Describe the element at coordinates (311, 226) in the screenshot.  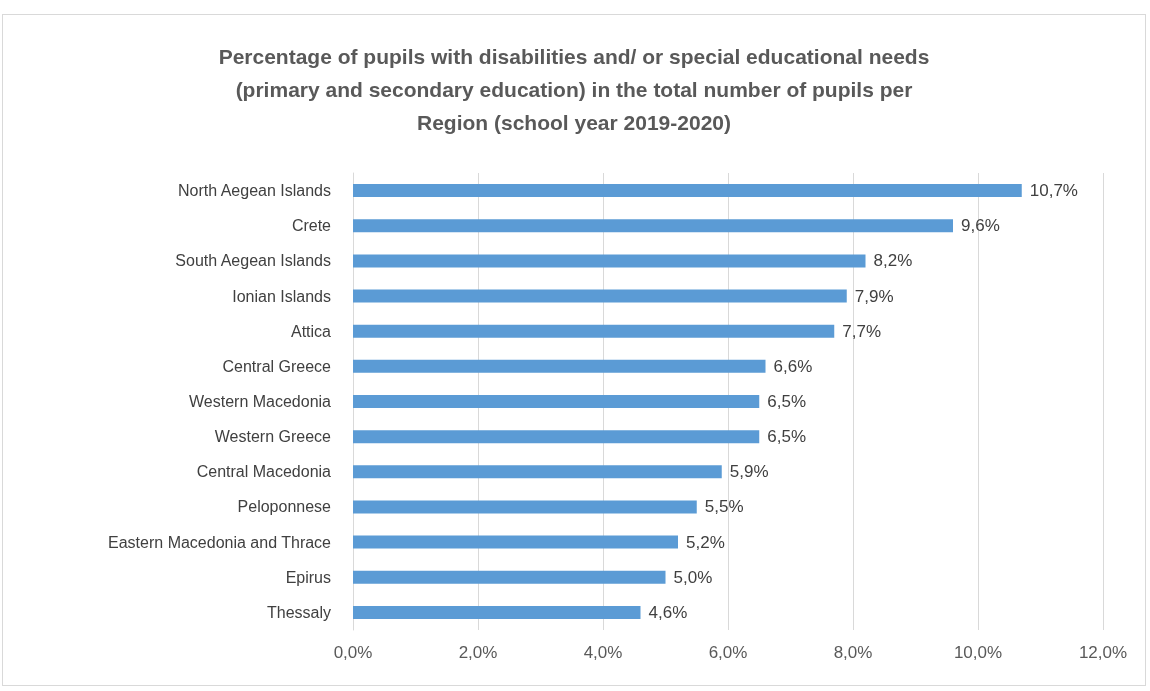
I see `y-tick-label: Crete` at that location.